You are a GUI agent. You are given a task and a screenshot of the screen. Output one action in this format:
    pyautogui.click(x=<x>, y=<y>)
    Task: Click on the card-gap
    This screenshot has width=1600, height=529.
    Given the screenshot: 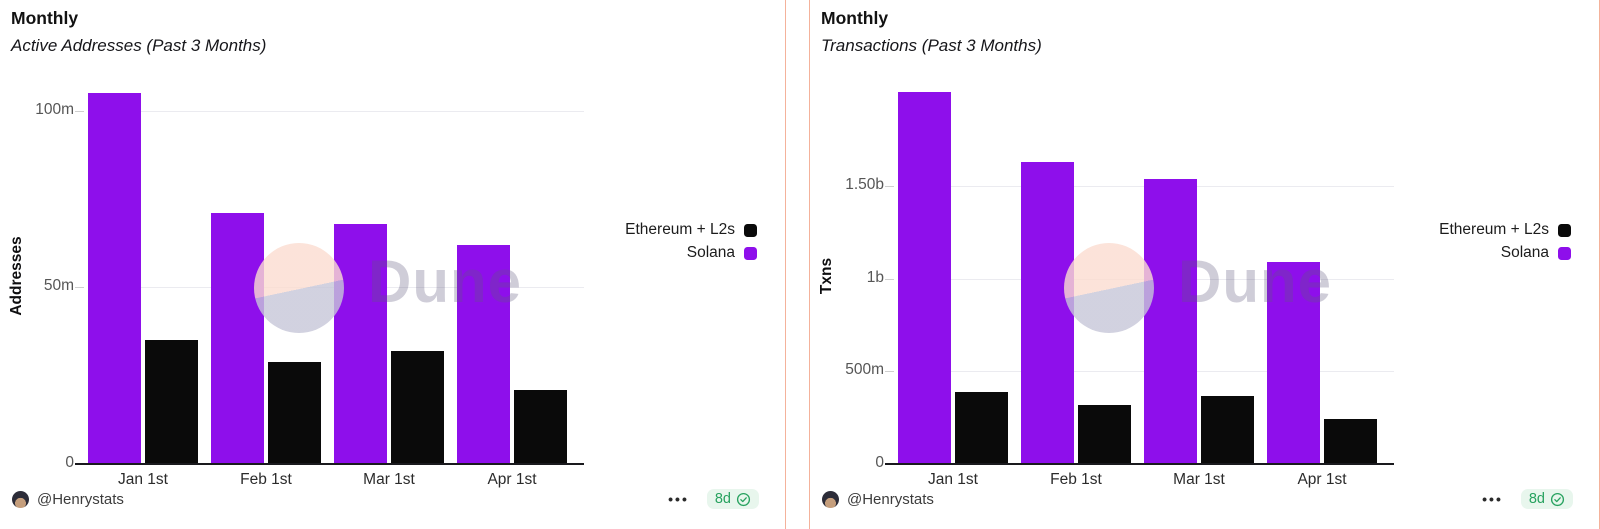 What is the action you would take?
    pyautogui.click(x=797, y=264)
    